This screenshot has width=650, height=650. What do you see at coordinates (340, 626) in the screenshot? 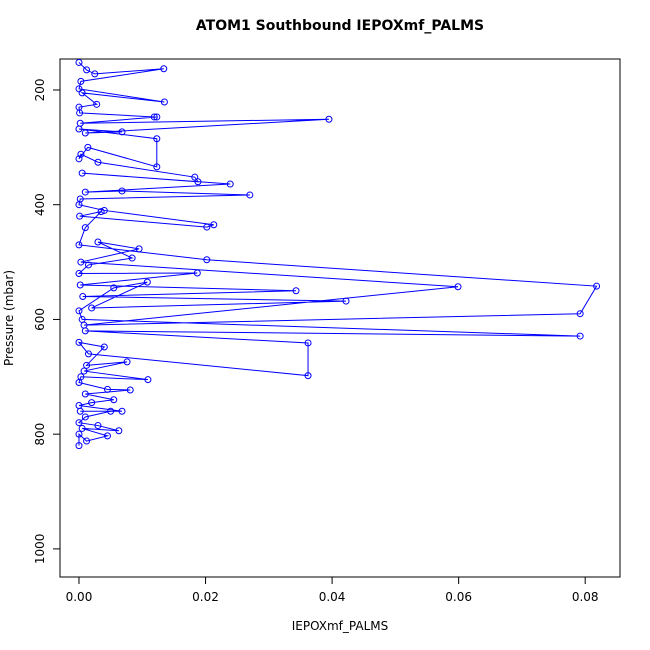
I see `x-axis-label: IEPOXmf_PALMS` at bounding box center [340, 626].